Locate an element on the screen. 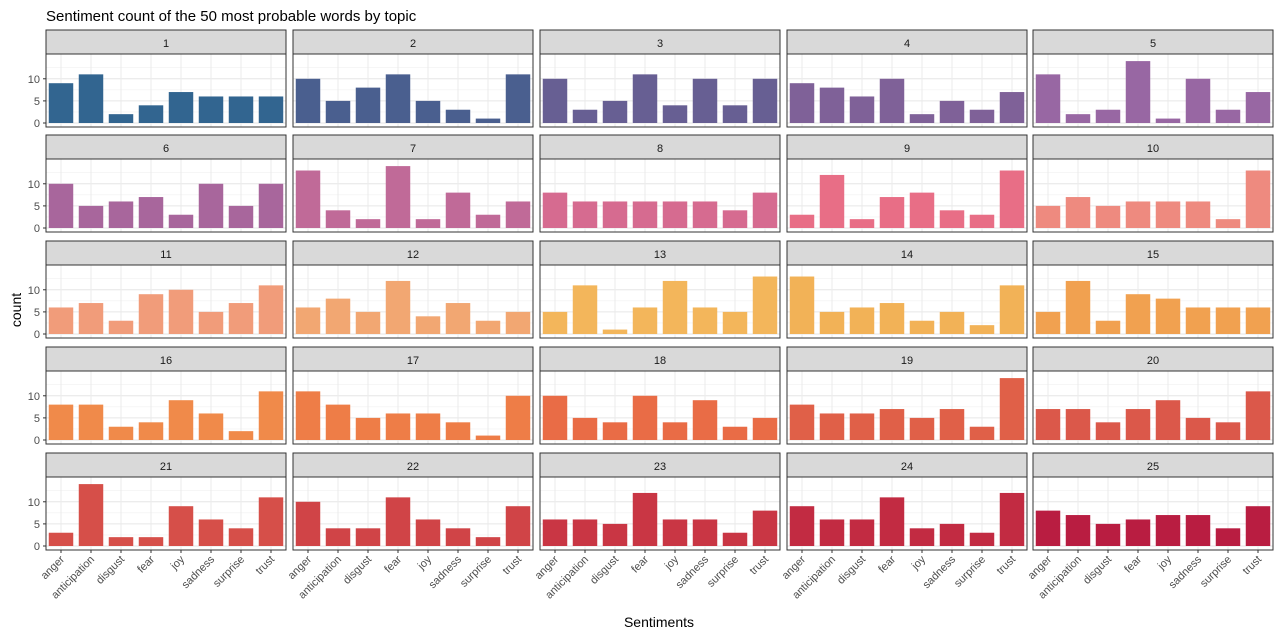 Image resolution: width=1280 pixels, height=637 pixels. facet-strip-label: 18 is located at coordinates (660, 361).